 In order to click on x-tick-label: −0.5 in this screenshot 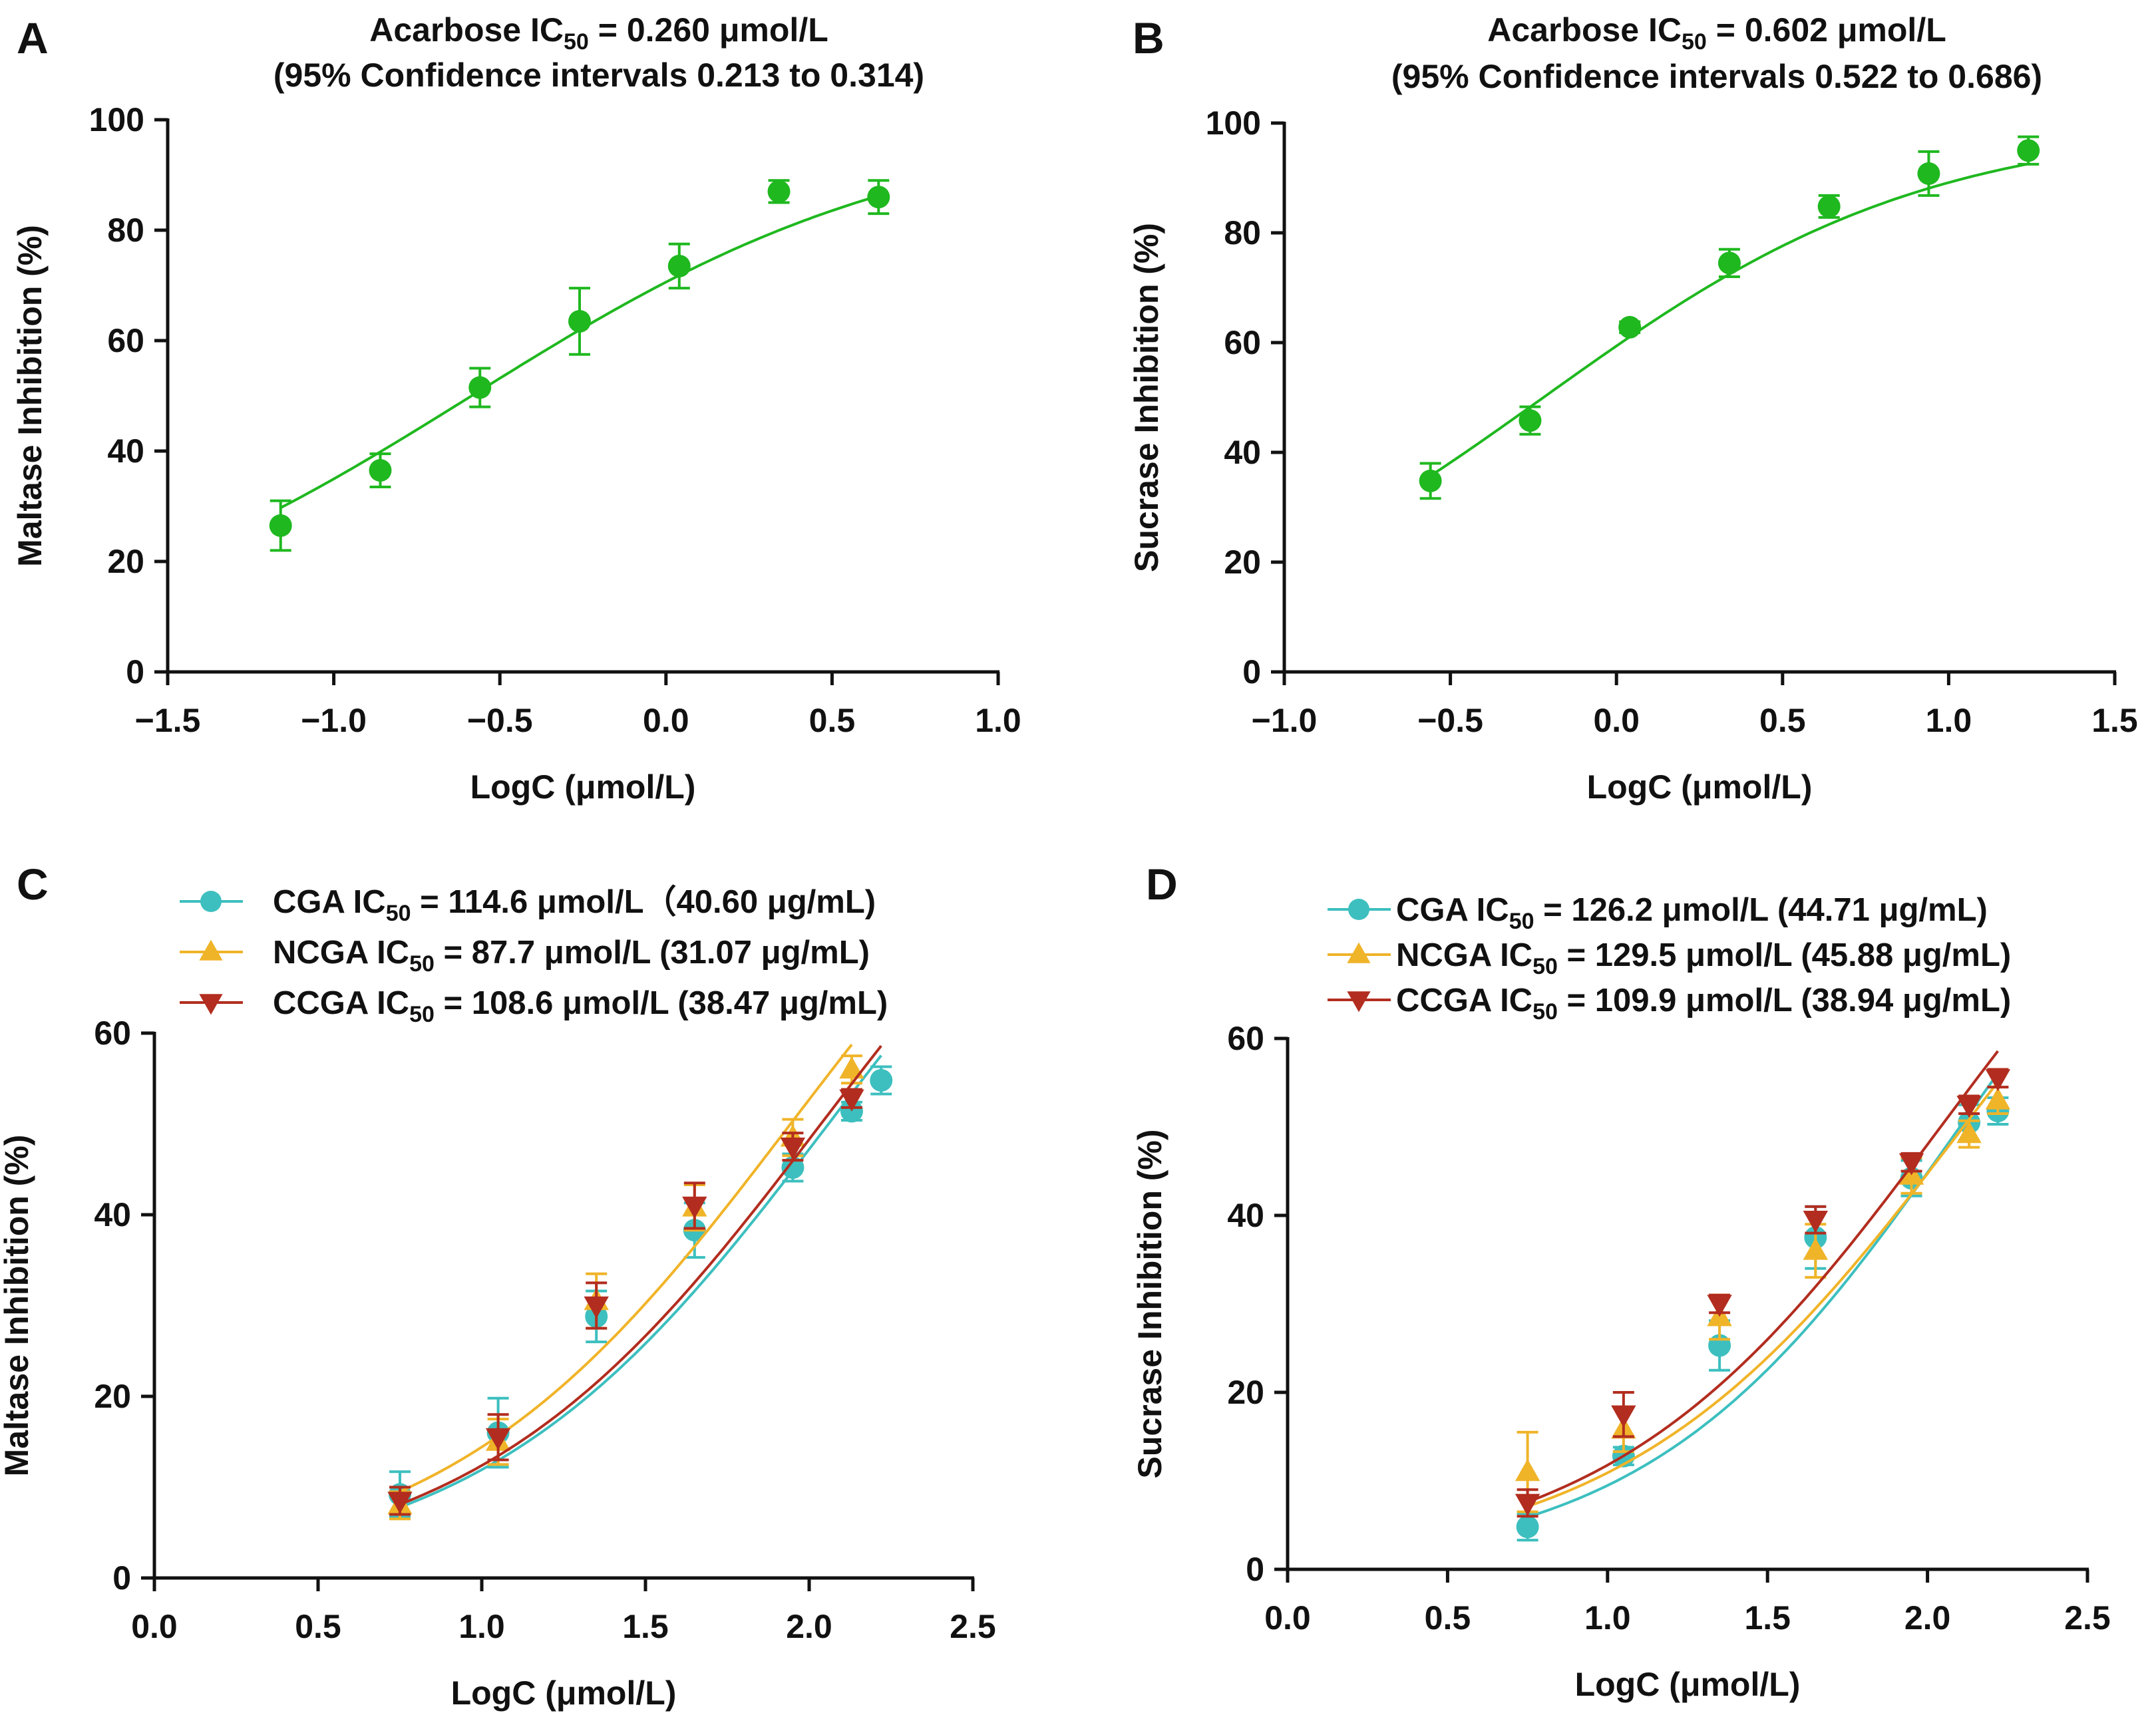, I will do `click(500, 721)`.